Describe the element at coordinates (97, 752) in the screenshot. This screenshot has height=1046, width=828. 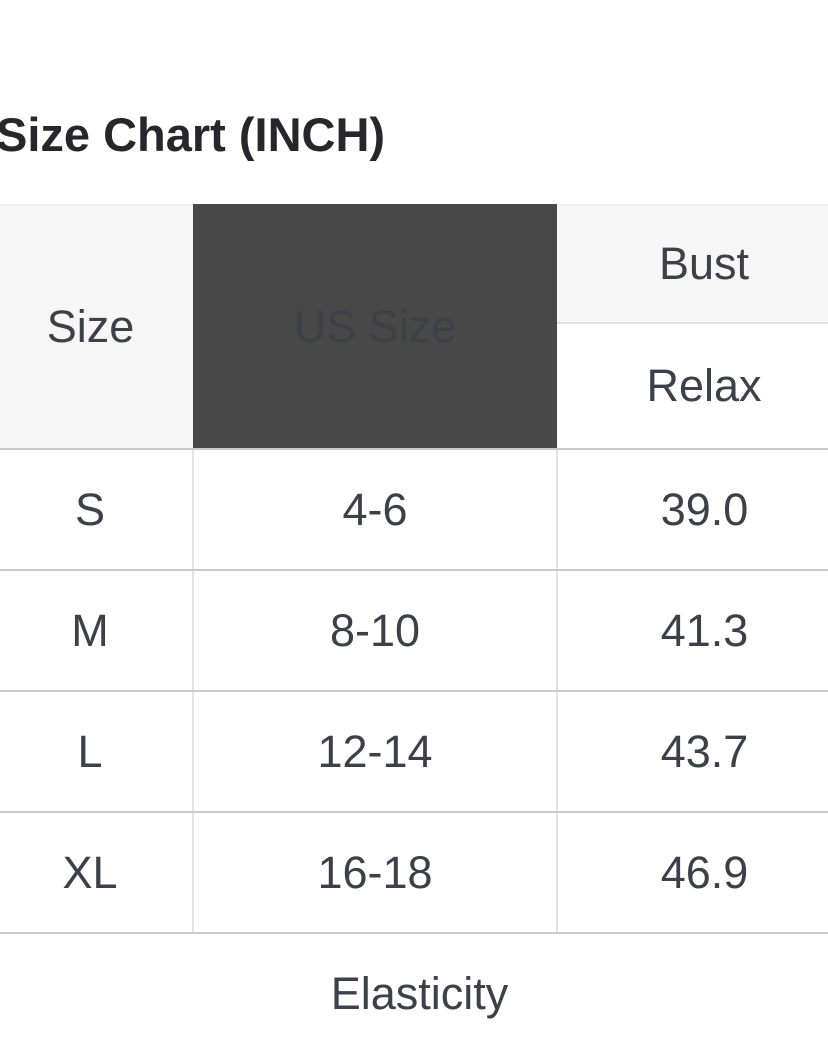
I see `size-cell: L` at that location.